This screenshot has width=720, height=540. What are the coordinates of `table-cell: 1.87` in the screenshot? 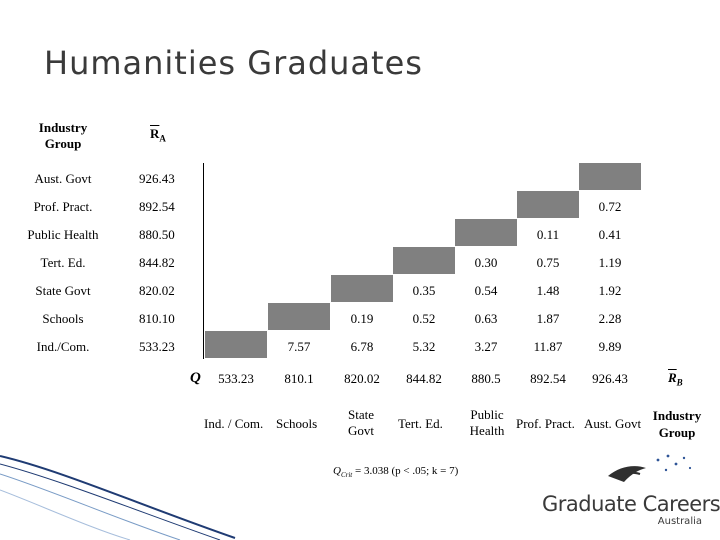 It's located at (548, 318).